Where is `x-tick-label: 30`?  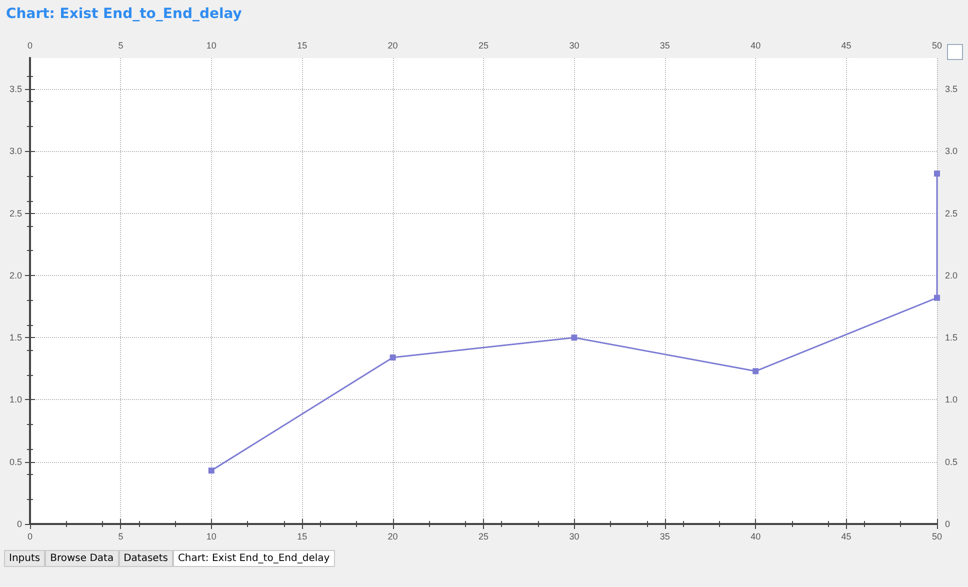 x-tick-label: 30 is located at coordinates (574, 537).